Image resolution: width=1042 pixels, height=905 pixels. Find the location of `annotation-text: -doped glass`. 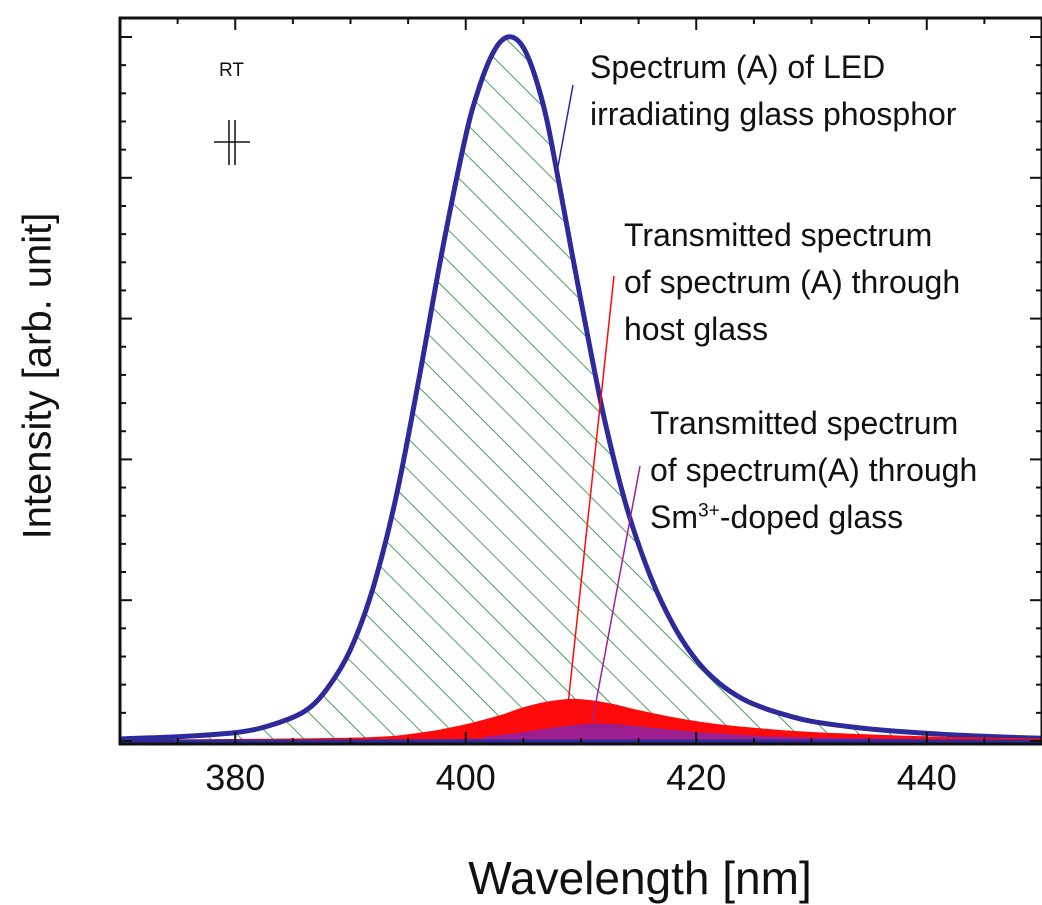

annotation-text: -doped glass is located at coordinates (811, 517).